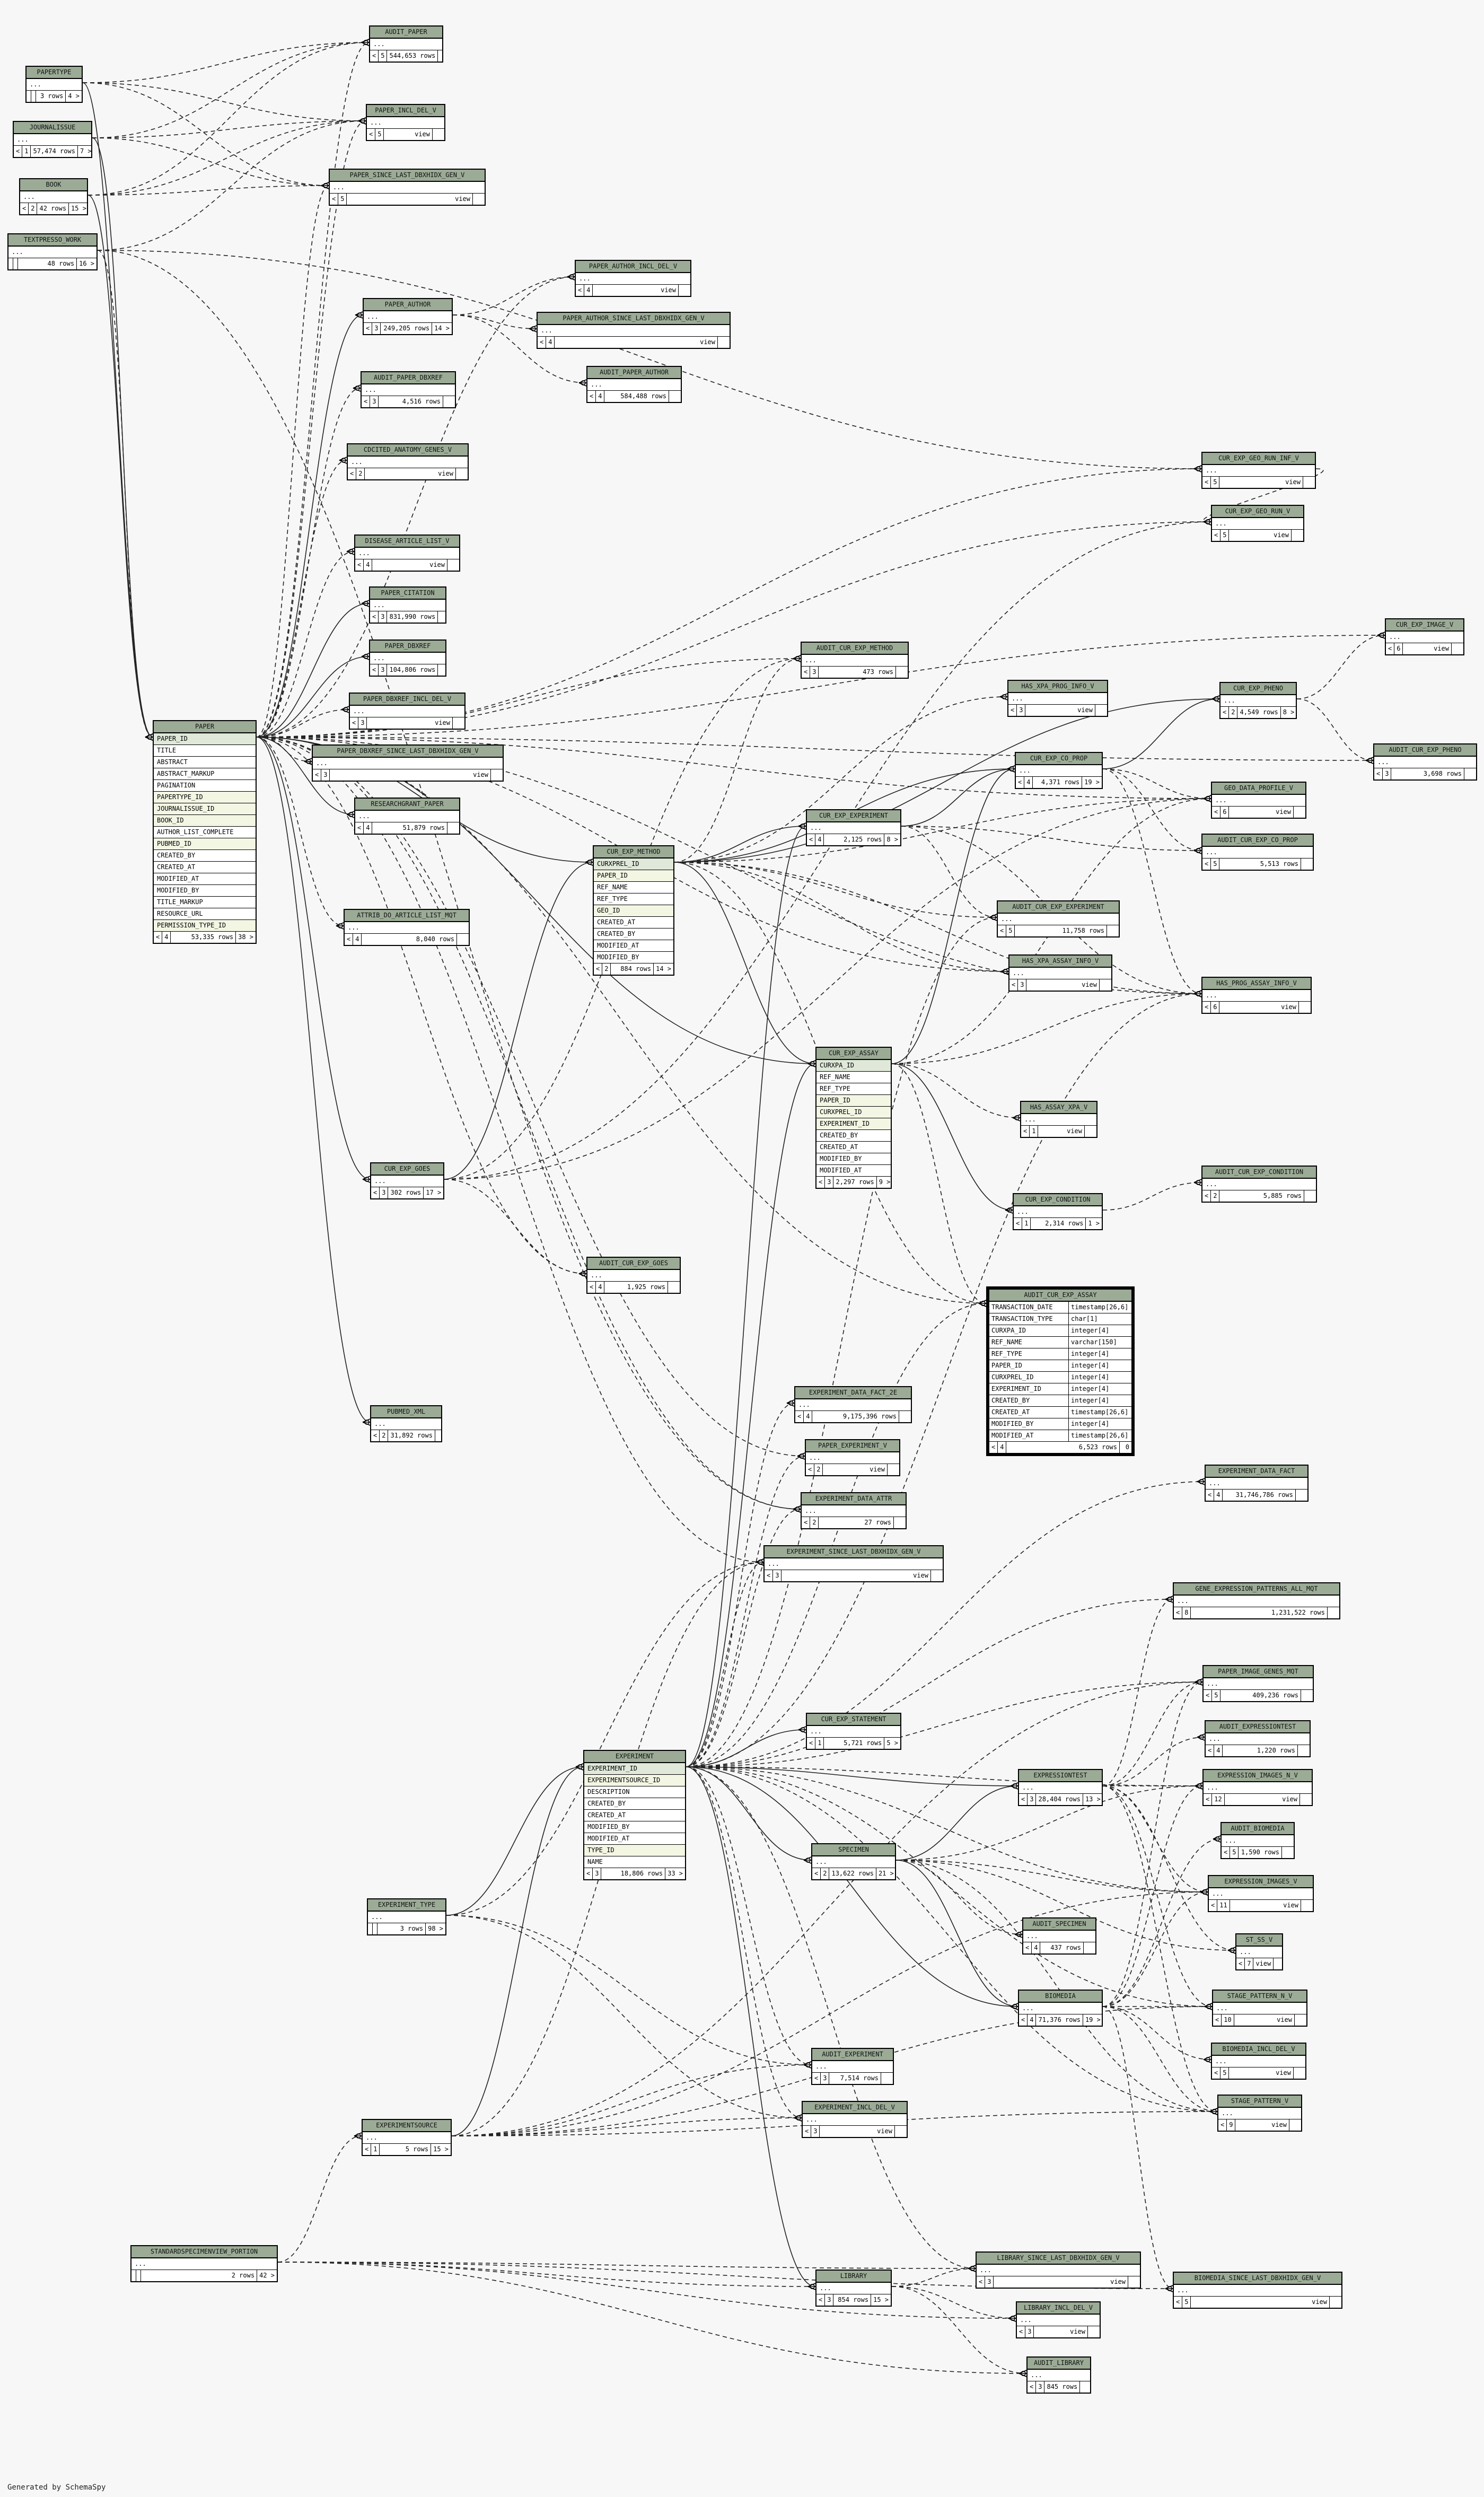  I want to click on column-name: NAME, so click(634, 1862).